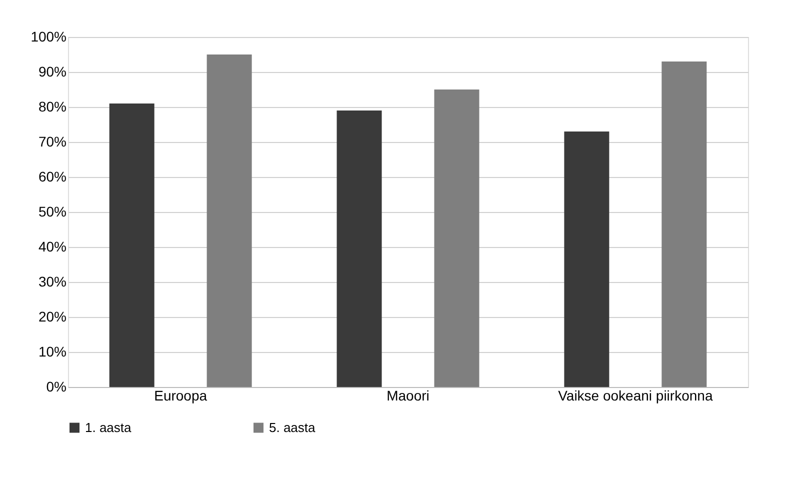 Image resolution: width=807 pixels, height=485 pixels. I want to click on legend-label: 1. aasta, so click(108, 427).